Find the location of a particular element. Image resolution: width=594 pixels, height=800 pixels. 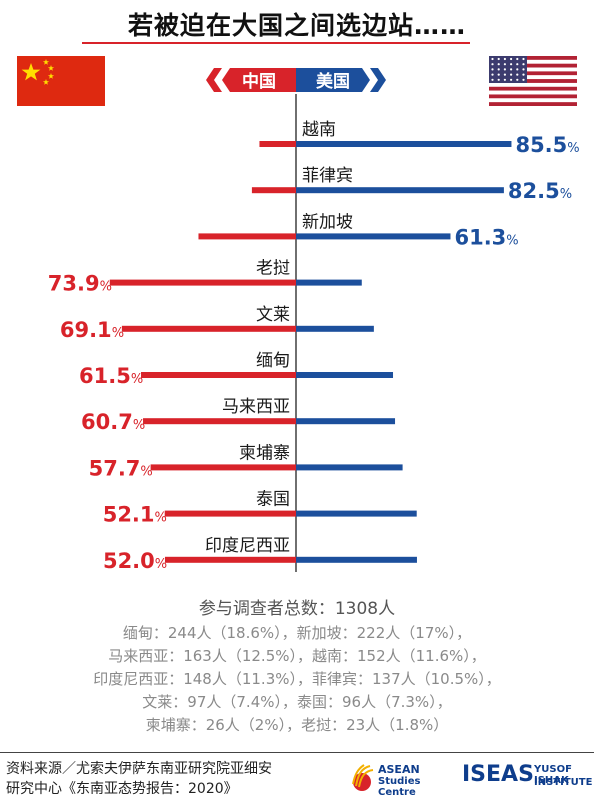

category-label: 缅甸 is located at coordinates (273, 361).